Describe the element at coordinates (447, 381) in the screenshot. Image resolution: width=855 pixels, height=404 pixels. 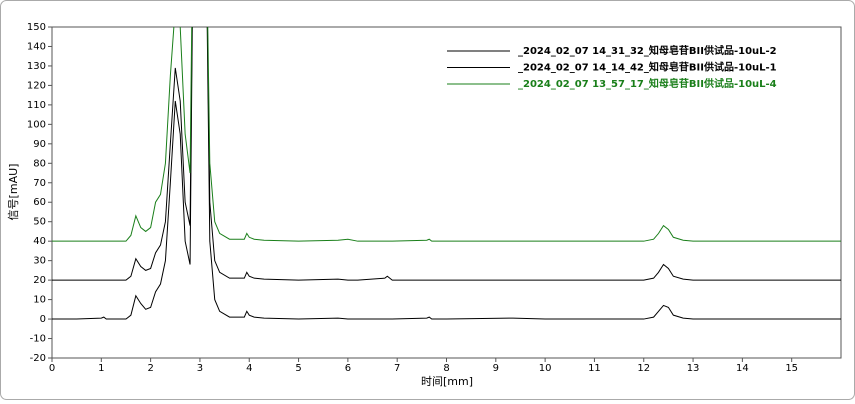
I see `x-axis-label: 时间[mm]` at that location.